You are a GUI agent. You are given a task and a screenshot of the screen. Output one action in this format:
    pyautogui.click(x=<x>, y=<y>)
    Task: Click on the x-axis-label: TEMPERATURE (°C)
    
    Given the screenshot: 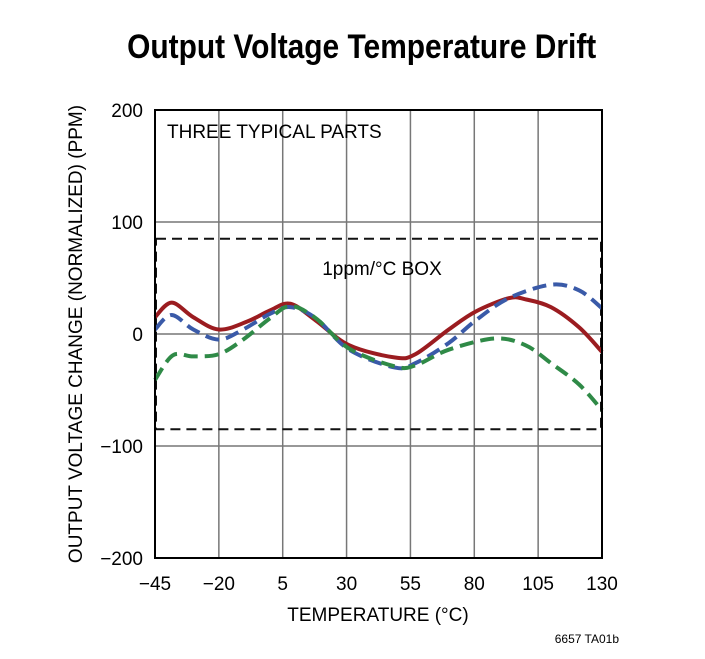 What is the action you would take?
    pyautogui.click(x=377, y=615)
    